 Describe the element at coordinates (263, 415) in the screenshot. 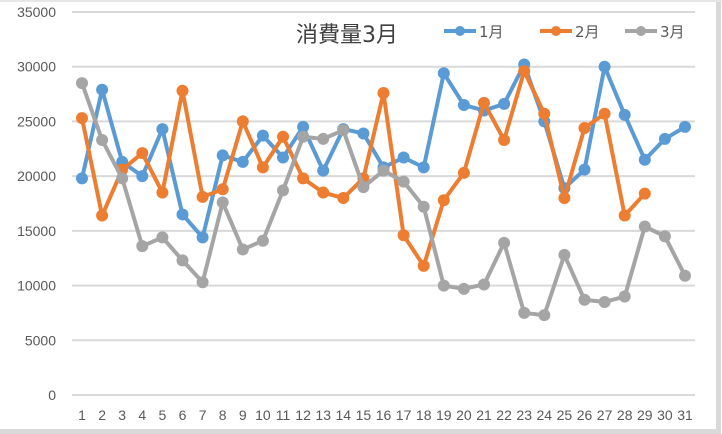

I see `x-tick-label: 10` at that location.